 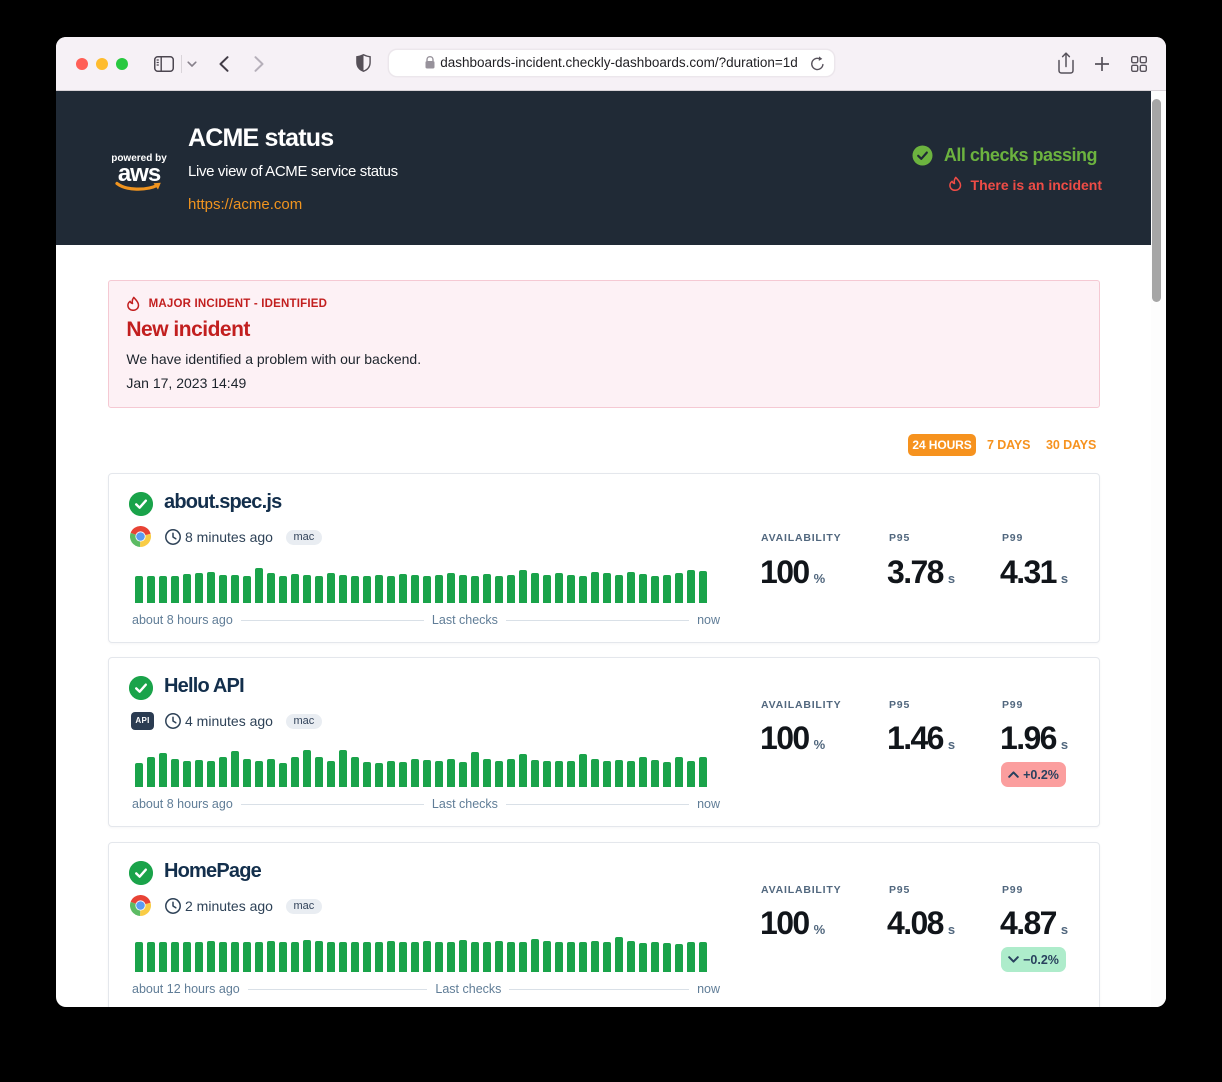 I want to click on svg-text: powered by, so click(x=139, y=158).